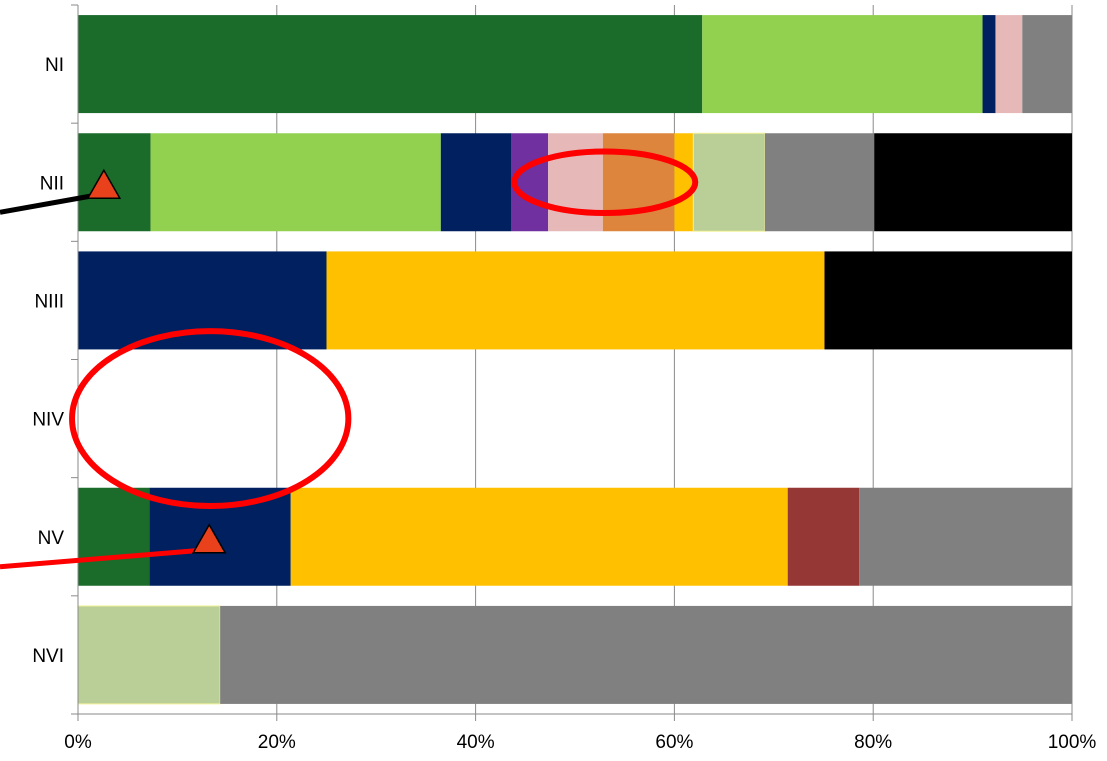  What do you see at coordinates (1072, 742) in the screenshot?
I see `x-tick-label: 100%` at bounding box center [1072, 742].